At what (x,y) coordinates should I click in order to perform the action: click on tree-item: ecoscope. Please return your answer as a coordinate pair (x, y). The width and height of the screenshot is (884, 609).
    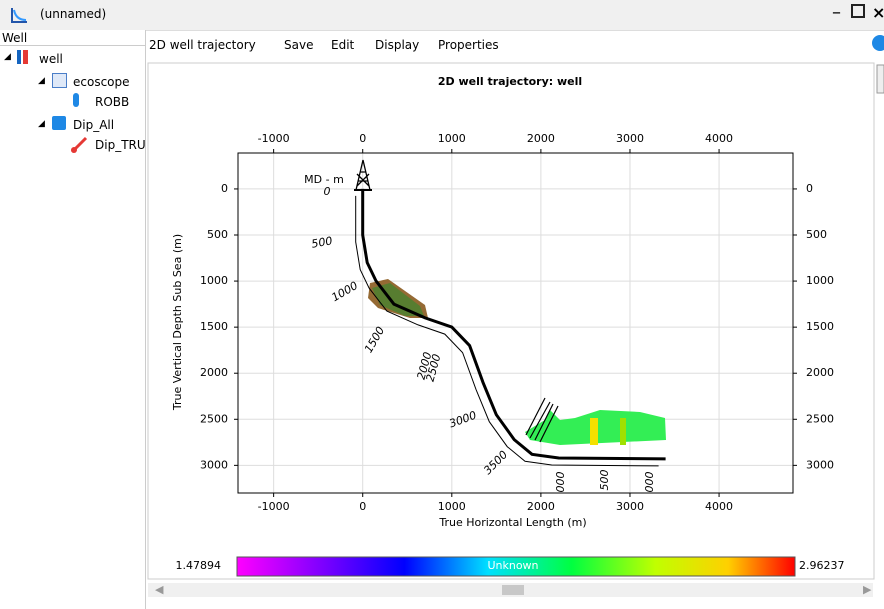
    Looking at the image, I should click on (101, 82).